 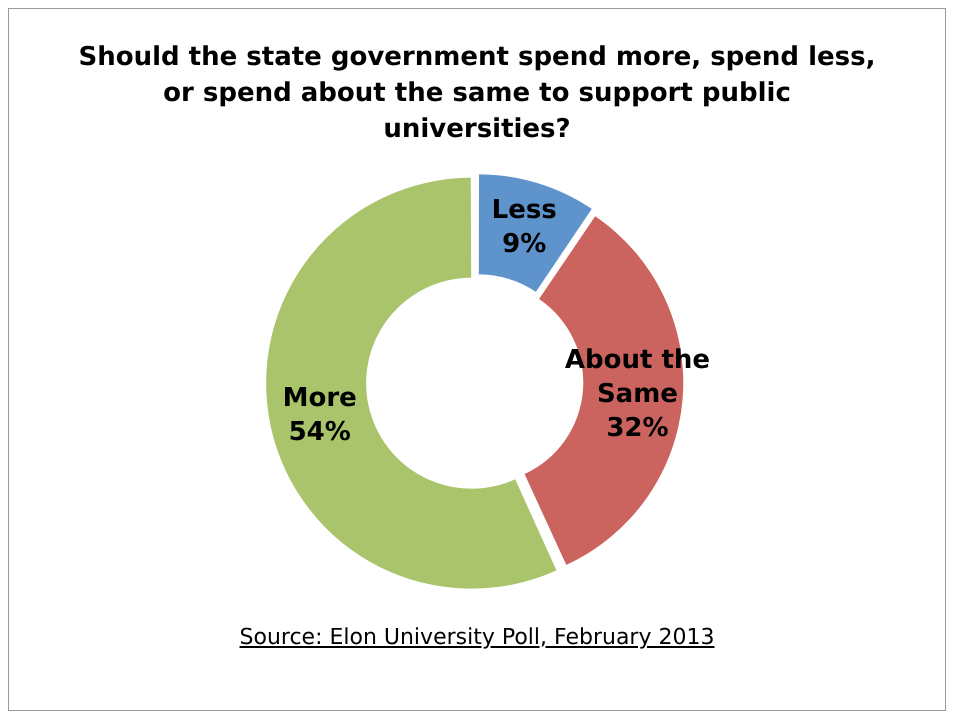 What do you see at coordinates (319, 398) in the screenshot?
I see `slice-label: More` at bounding box center [319, 398].